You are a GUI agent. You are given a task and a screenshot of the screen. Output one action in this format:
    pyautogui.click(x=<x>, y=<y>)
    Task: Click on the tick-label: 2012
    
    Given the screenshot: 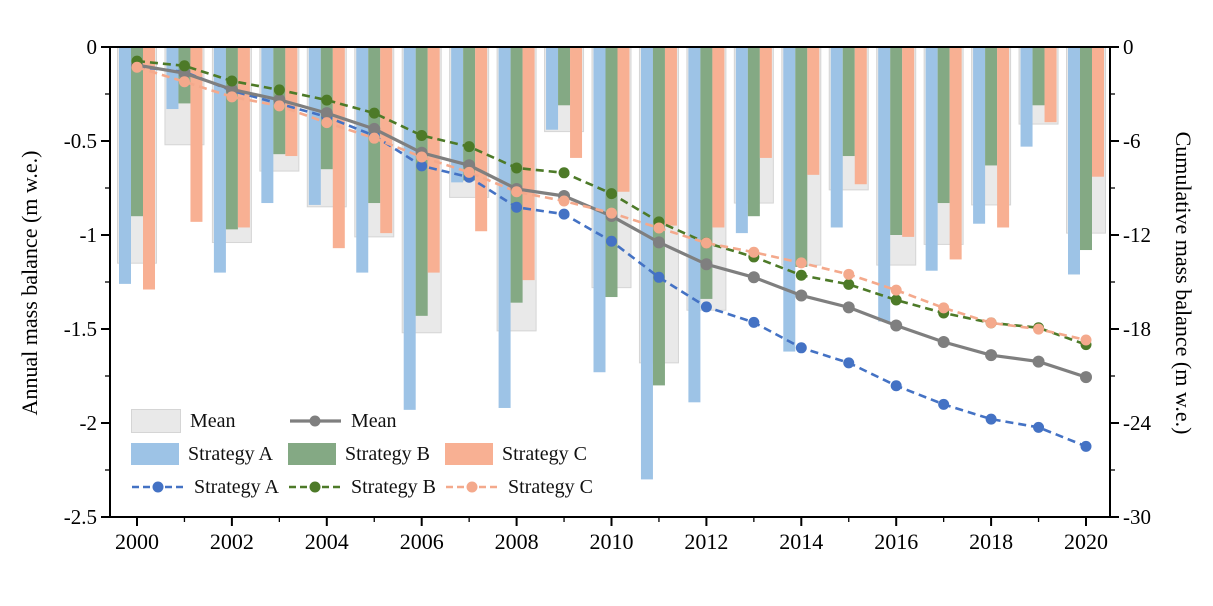 What is the action you would take?
    pyautogui.click(x=706, y=541)
    